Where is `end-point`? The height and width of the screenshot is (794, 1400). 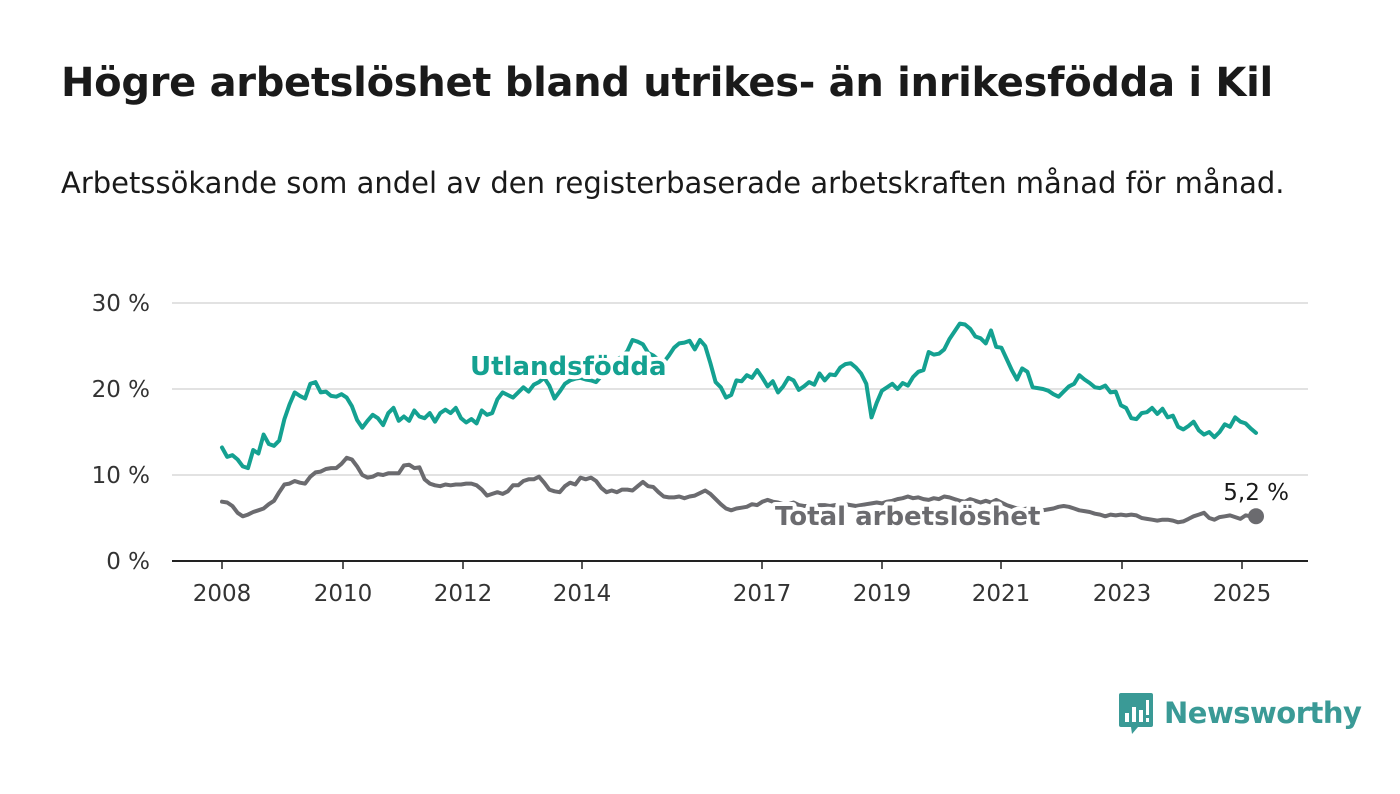
end-point is located at coordinates (1256, 516).